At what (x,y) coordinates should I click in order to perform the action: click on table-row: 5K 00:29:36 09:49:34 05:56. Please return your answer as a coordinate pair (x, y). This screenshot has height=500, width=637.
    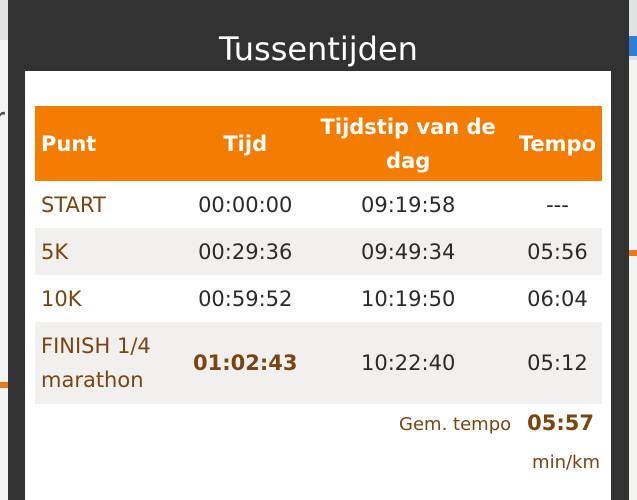
    Looking at the image, I should click on (318, 251).